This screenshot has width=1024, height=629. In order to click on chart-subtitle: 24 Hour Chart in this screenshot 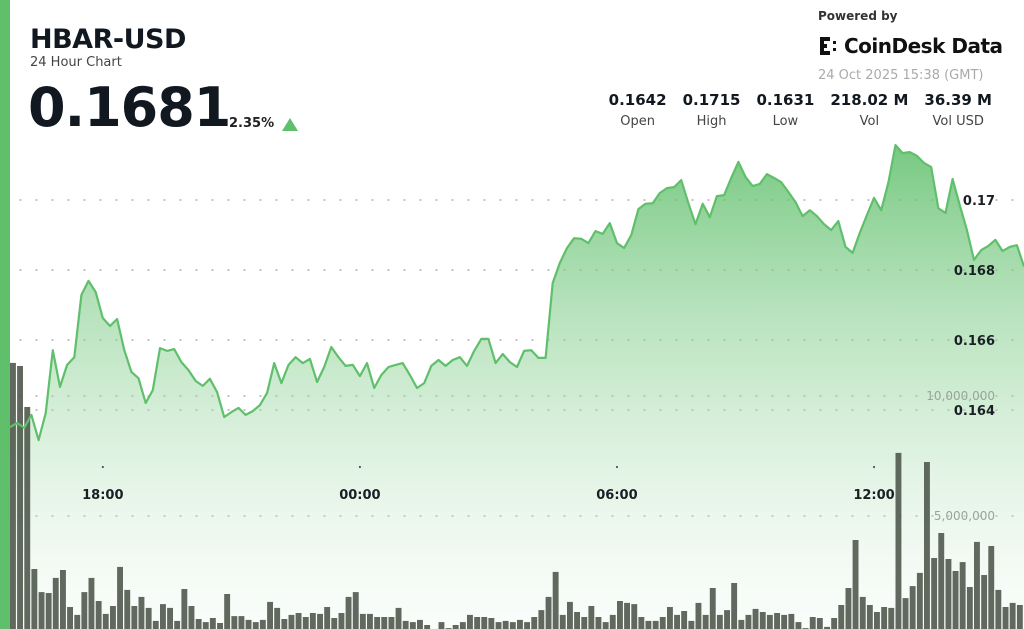, I will do `click(76, 62)`.